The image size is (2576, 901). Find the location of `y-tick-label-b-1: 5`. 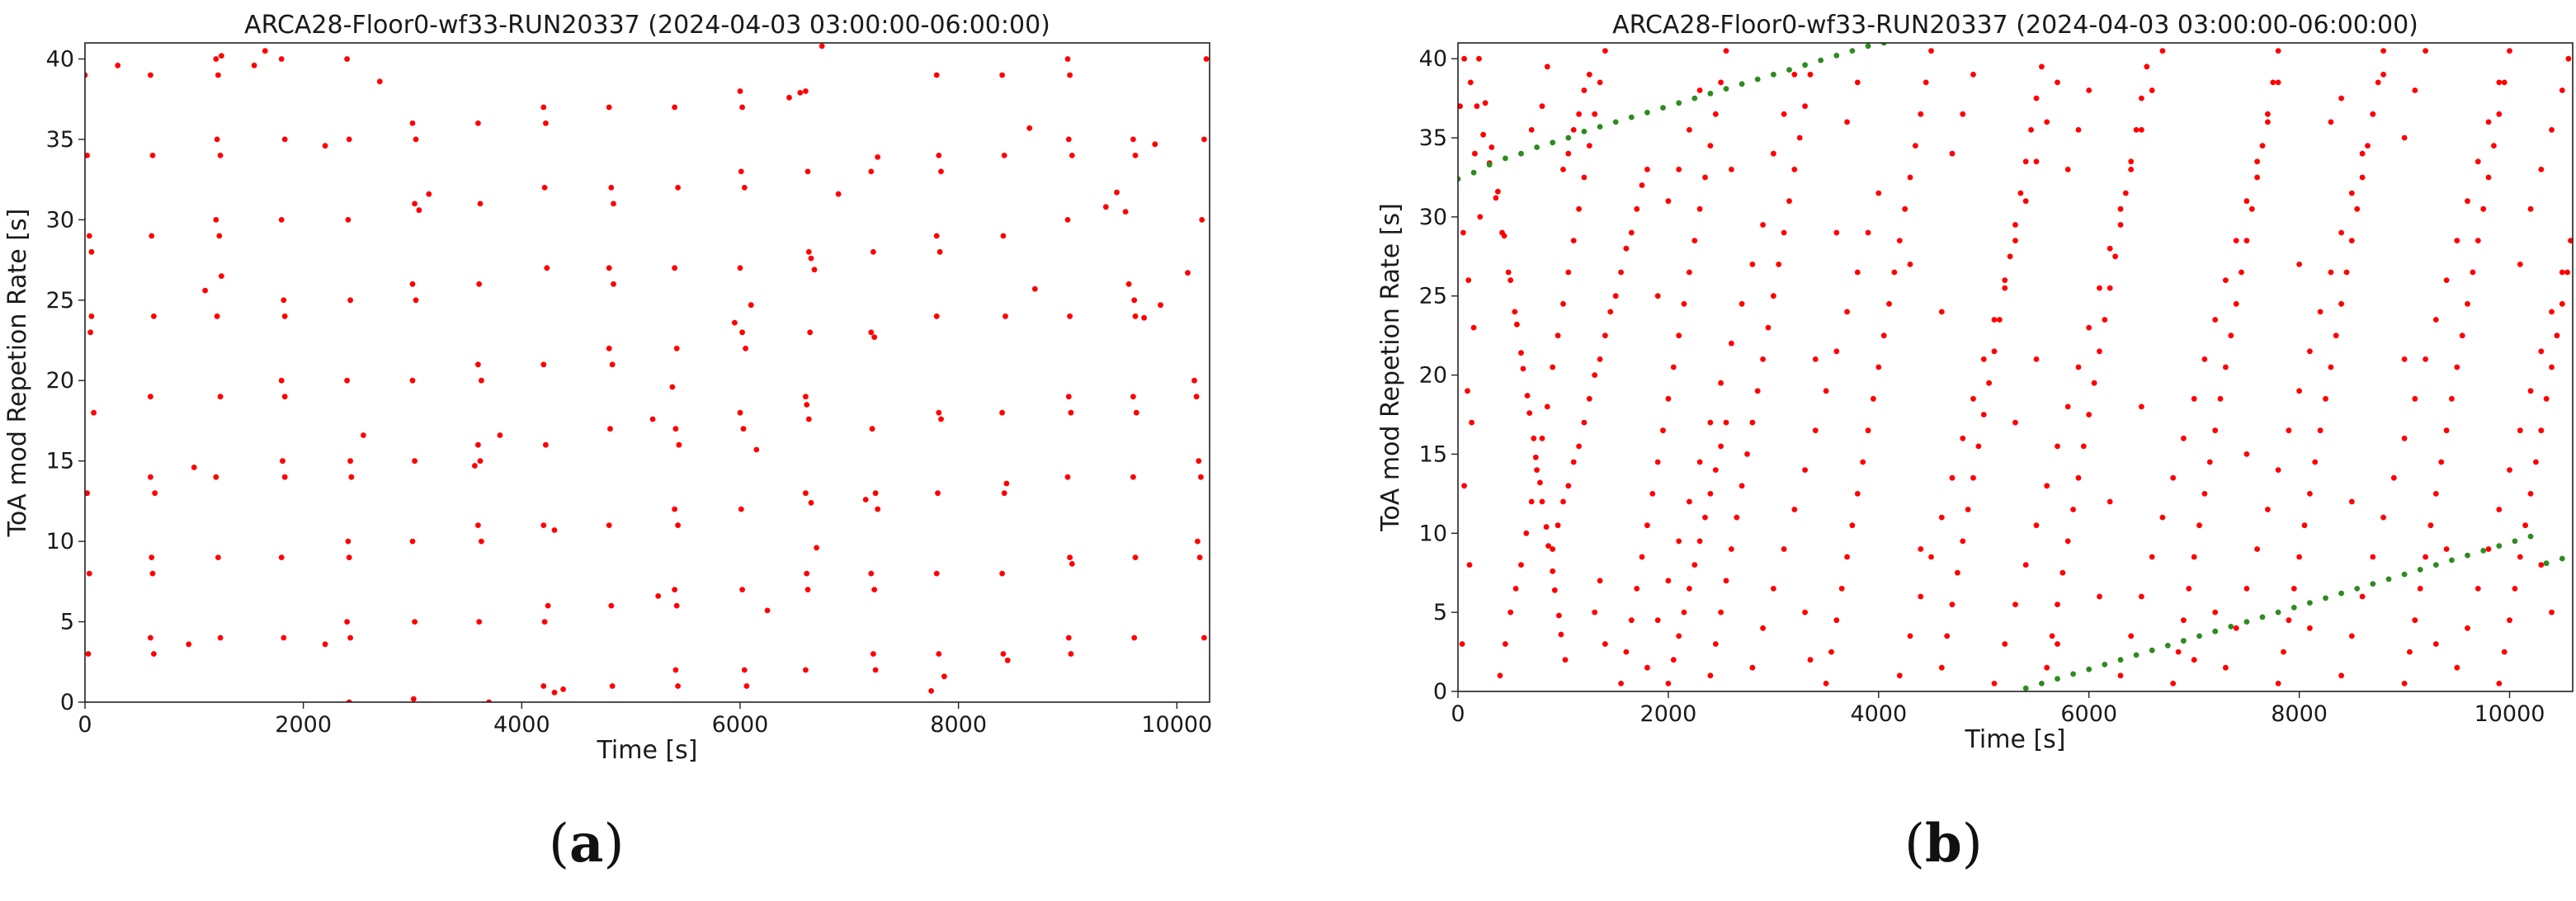

y-tick-label-b-1: 5 is located at coordinates (1440, 612).